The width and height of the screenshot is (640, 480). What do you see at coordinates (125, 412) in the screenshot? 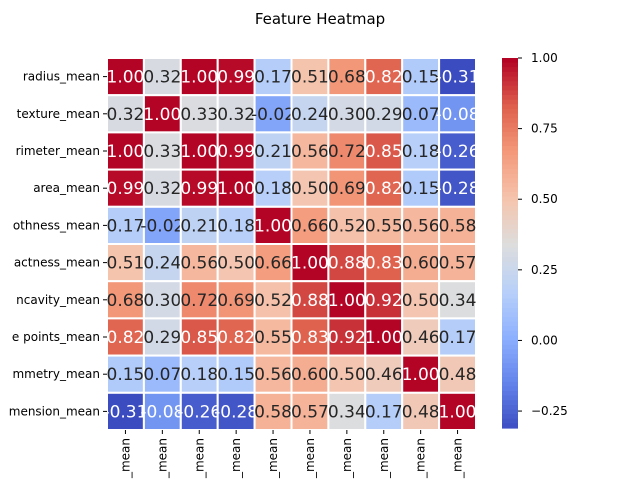
I see `cell-value-label: -0.31` at bounding box center [125, 412].